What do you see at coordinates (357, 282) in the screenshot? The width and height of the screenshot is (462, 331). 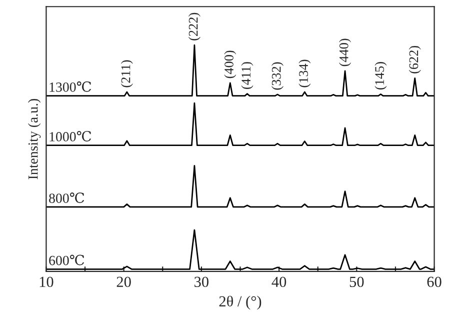 I see `x-tick-label: 50` at bounding box center [357, 282].